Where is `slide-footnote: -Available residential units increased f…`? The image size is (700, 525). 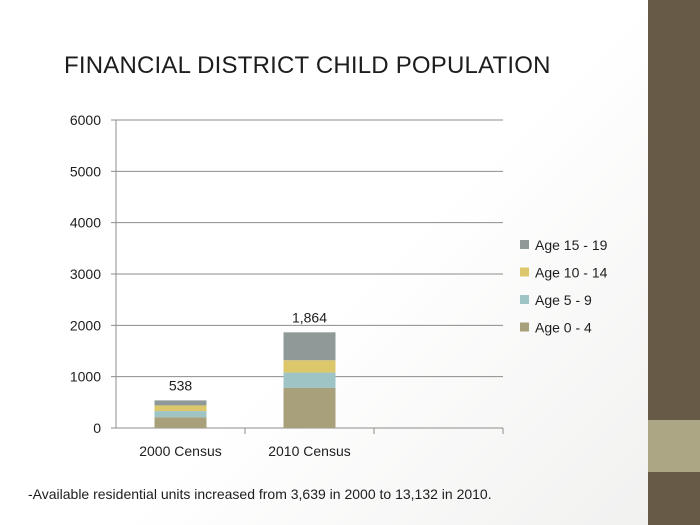 slide-footnote: -Available residential units increased f… is located at coordinates (260, 494).